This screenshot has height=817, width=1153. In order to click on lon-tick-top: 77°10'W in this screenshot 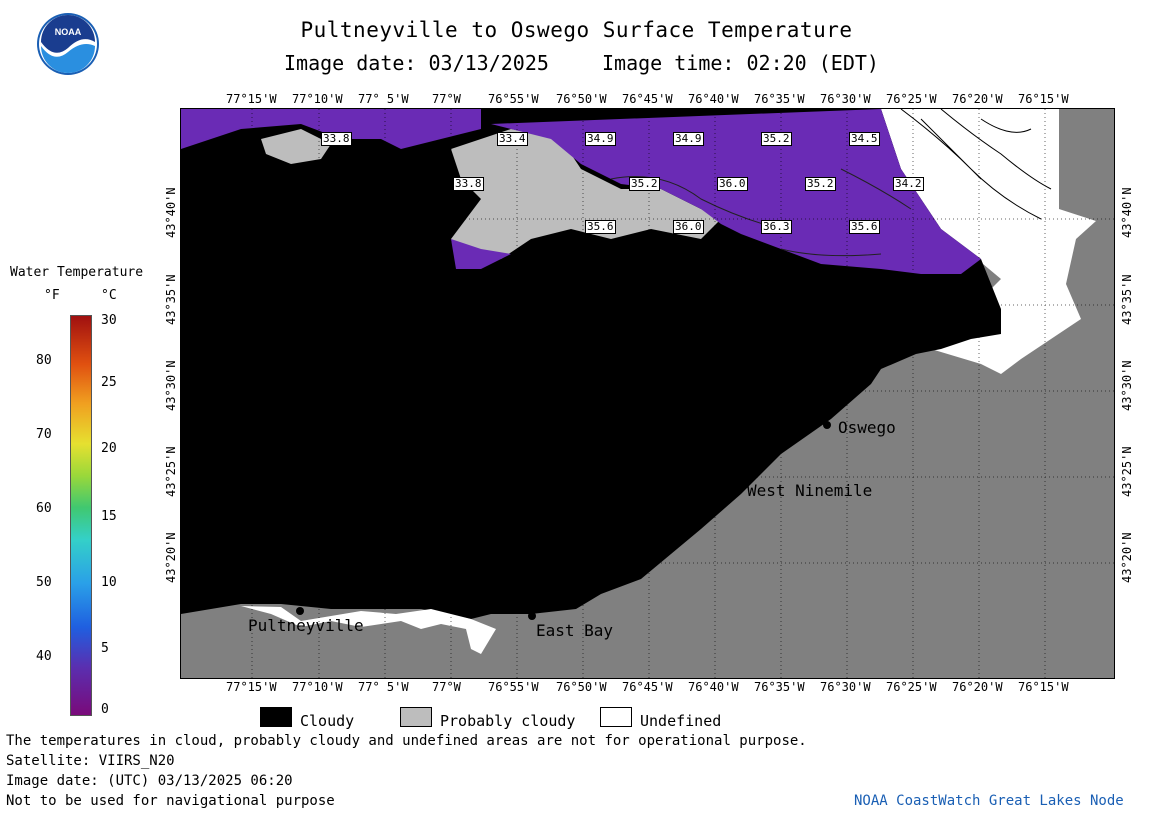, I will do `click(317, 99)`.